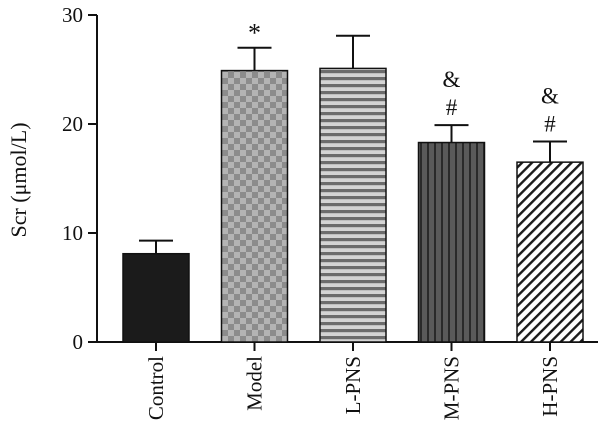 The width and height of the screenshot is (600, 447). What do you see at coordinates (72, 124) in the screenshot?
I see `y-tick-label: 20` at bounding box center [72, 124].